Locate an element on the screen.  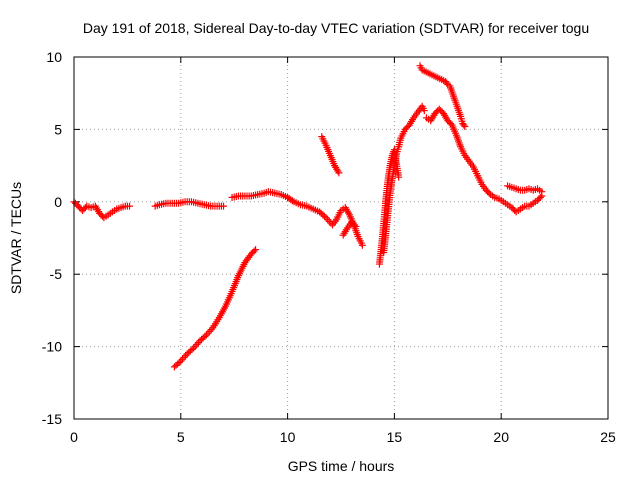
y-tick-label: 10 is located at coordinates (54, 57).